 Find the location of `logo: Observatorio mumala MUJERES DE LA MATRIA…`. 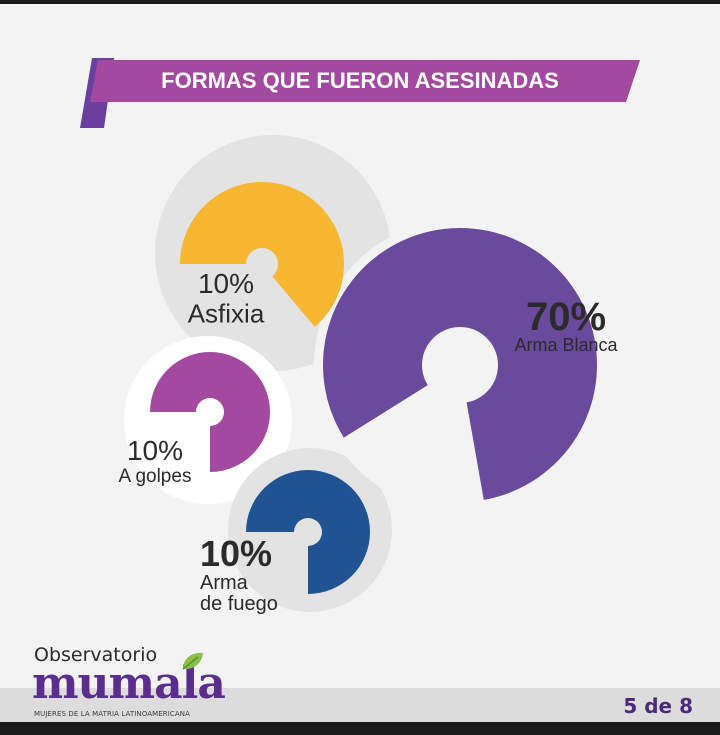

logo: Observatorio mumala MUJERES DE LA MATRIA… is located at coordinates (132, 684).